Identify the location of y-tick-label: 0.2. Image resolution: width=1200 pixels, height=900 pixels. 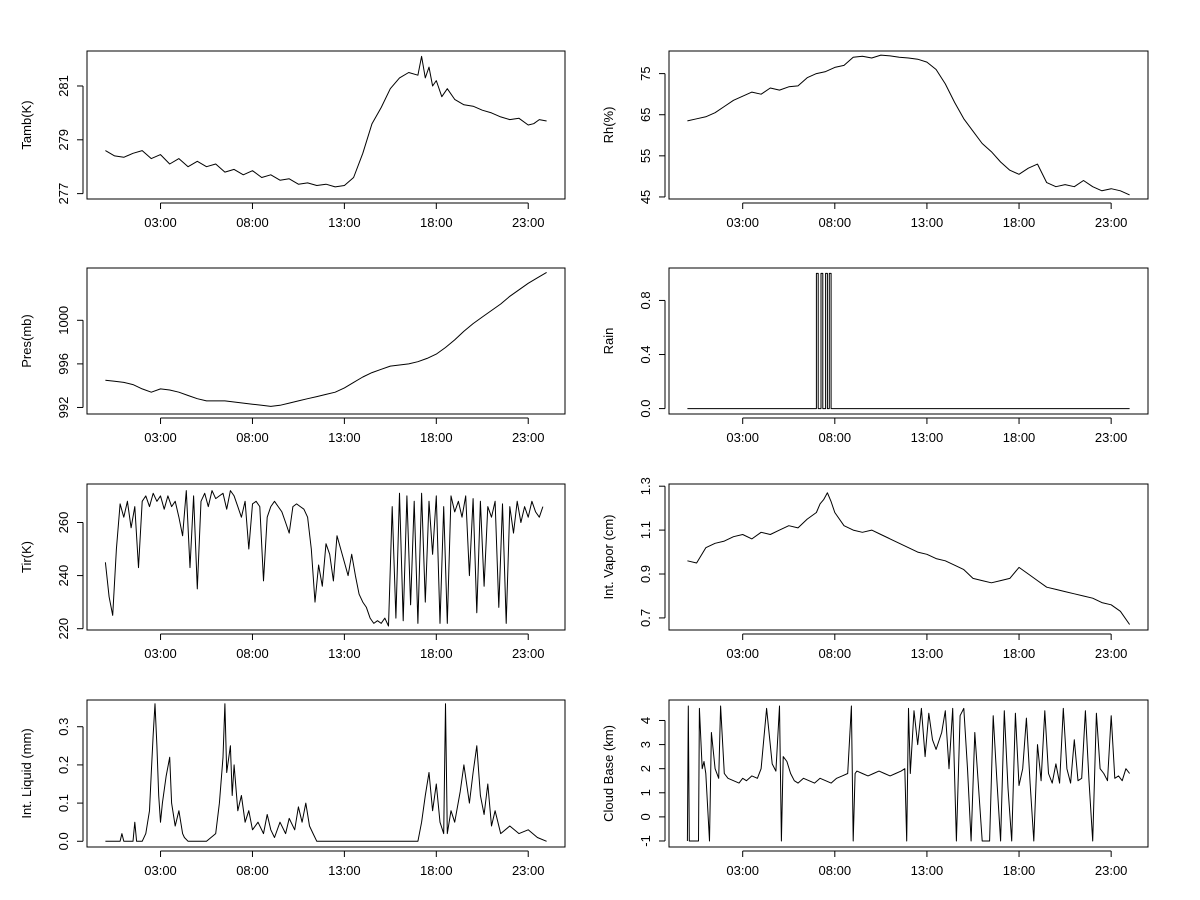
(63, 765).